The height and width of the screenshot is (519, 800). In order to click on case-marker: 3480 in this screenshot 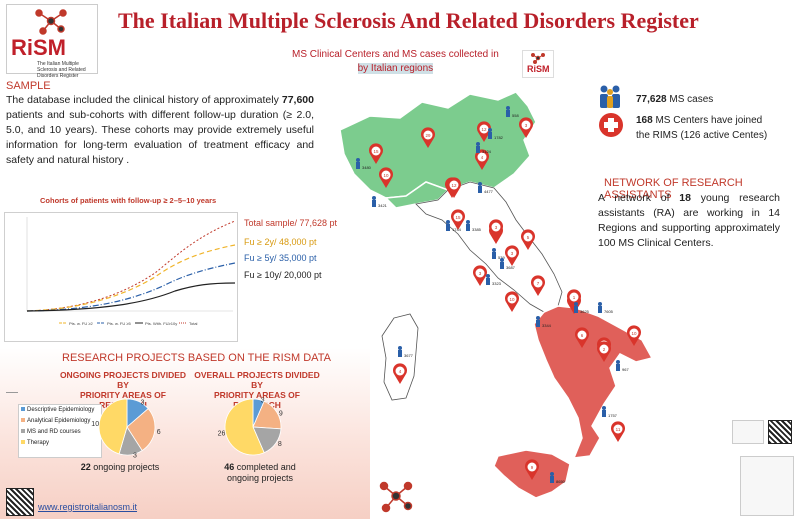, I will do `click(364, 164)`.